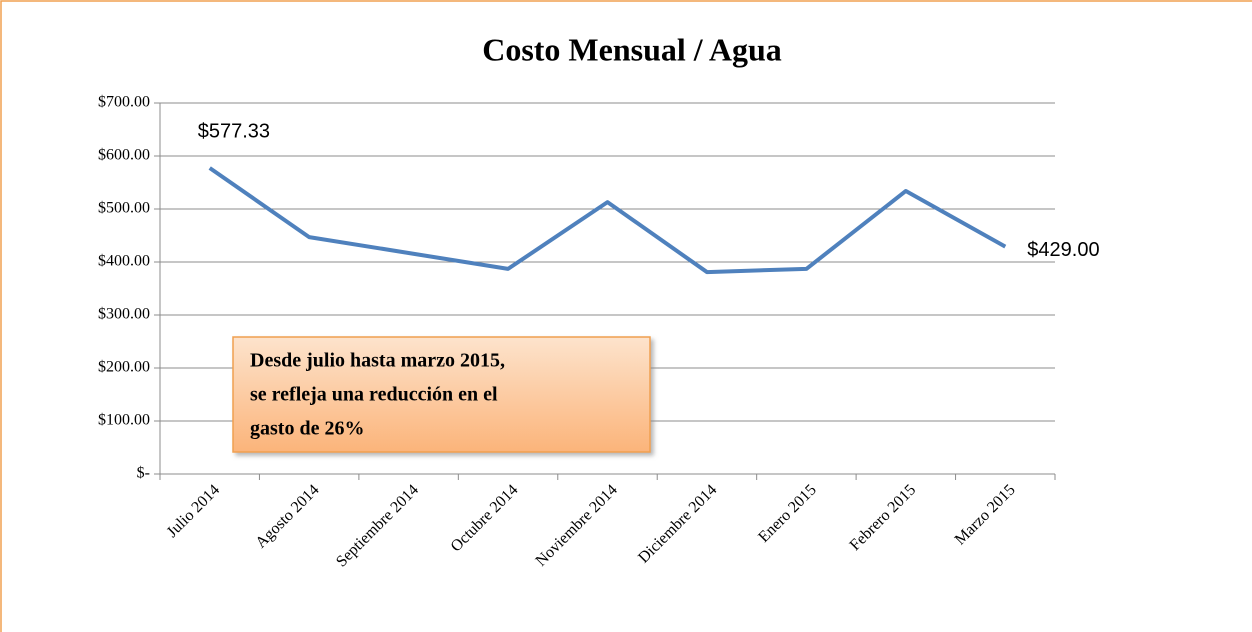 Image resolution: width=1252 pixels, height=632 pixels. I want to click on x-tick-label: Octubre 2014, so click(485, 518).